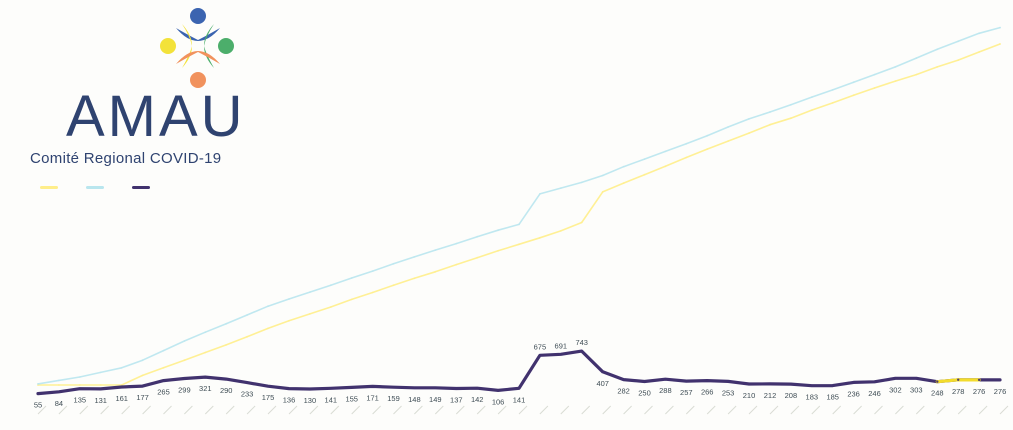 This screenshot has height=430, width=1013. I want to click on data-label: 183, so click(812, 397).